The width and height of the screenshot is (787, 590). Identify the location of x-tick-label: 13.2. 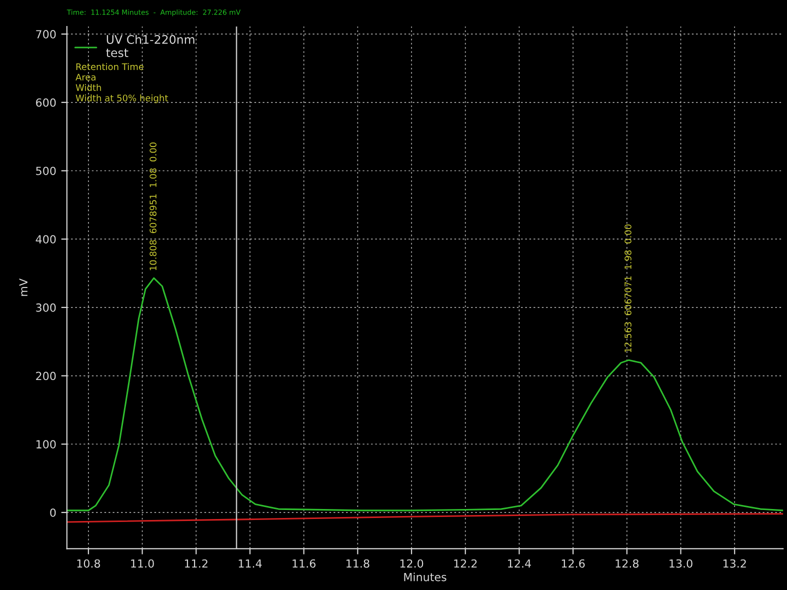
(734, 563).